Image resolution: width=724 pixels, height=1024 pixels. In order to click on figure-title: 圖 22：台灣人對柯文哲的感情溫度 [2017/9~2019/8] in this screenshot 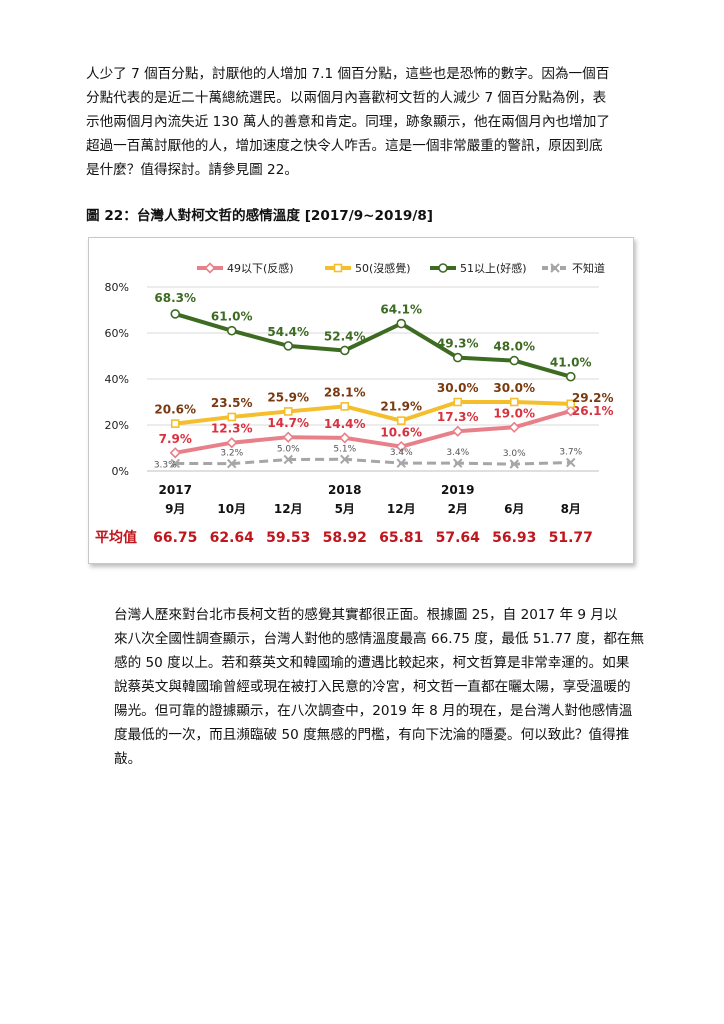, I will do `click(260, 216)`.